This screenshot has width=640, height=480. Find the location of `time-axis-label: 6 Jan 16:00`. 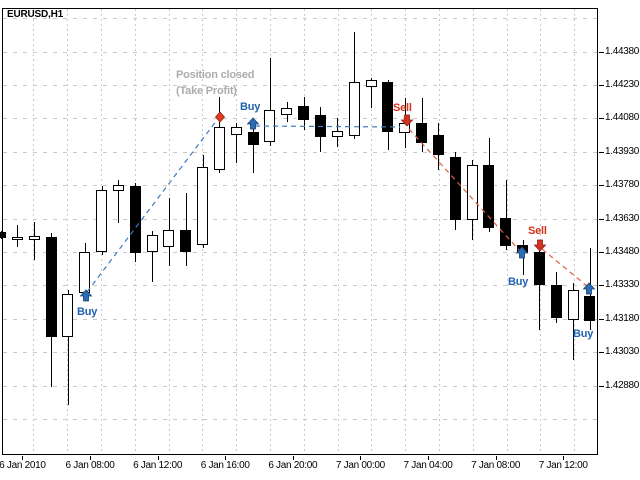

time-axis-label: 6 Jan 16:00 is located at coordinates (225, 465).